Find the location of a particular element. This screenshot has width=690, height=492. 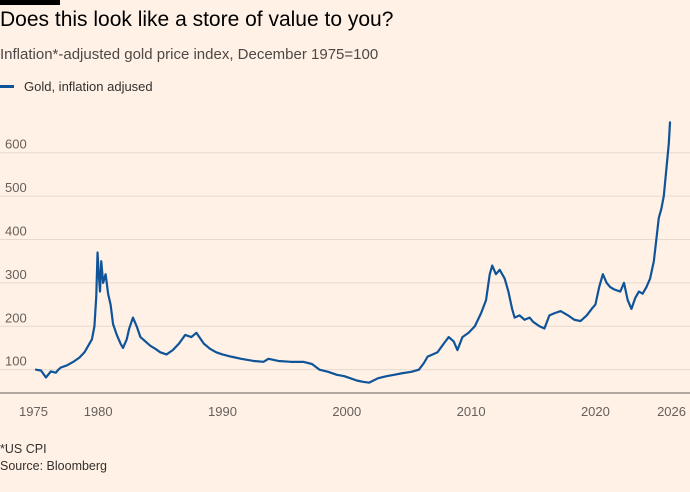

y-axis-ticks: 100 200 300 400 500 600 is located at coordinates (16, 253).